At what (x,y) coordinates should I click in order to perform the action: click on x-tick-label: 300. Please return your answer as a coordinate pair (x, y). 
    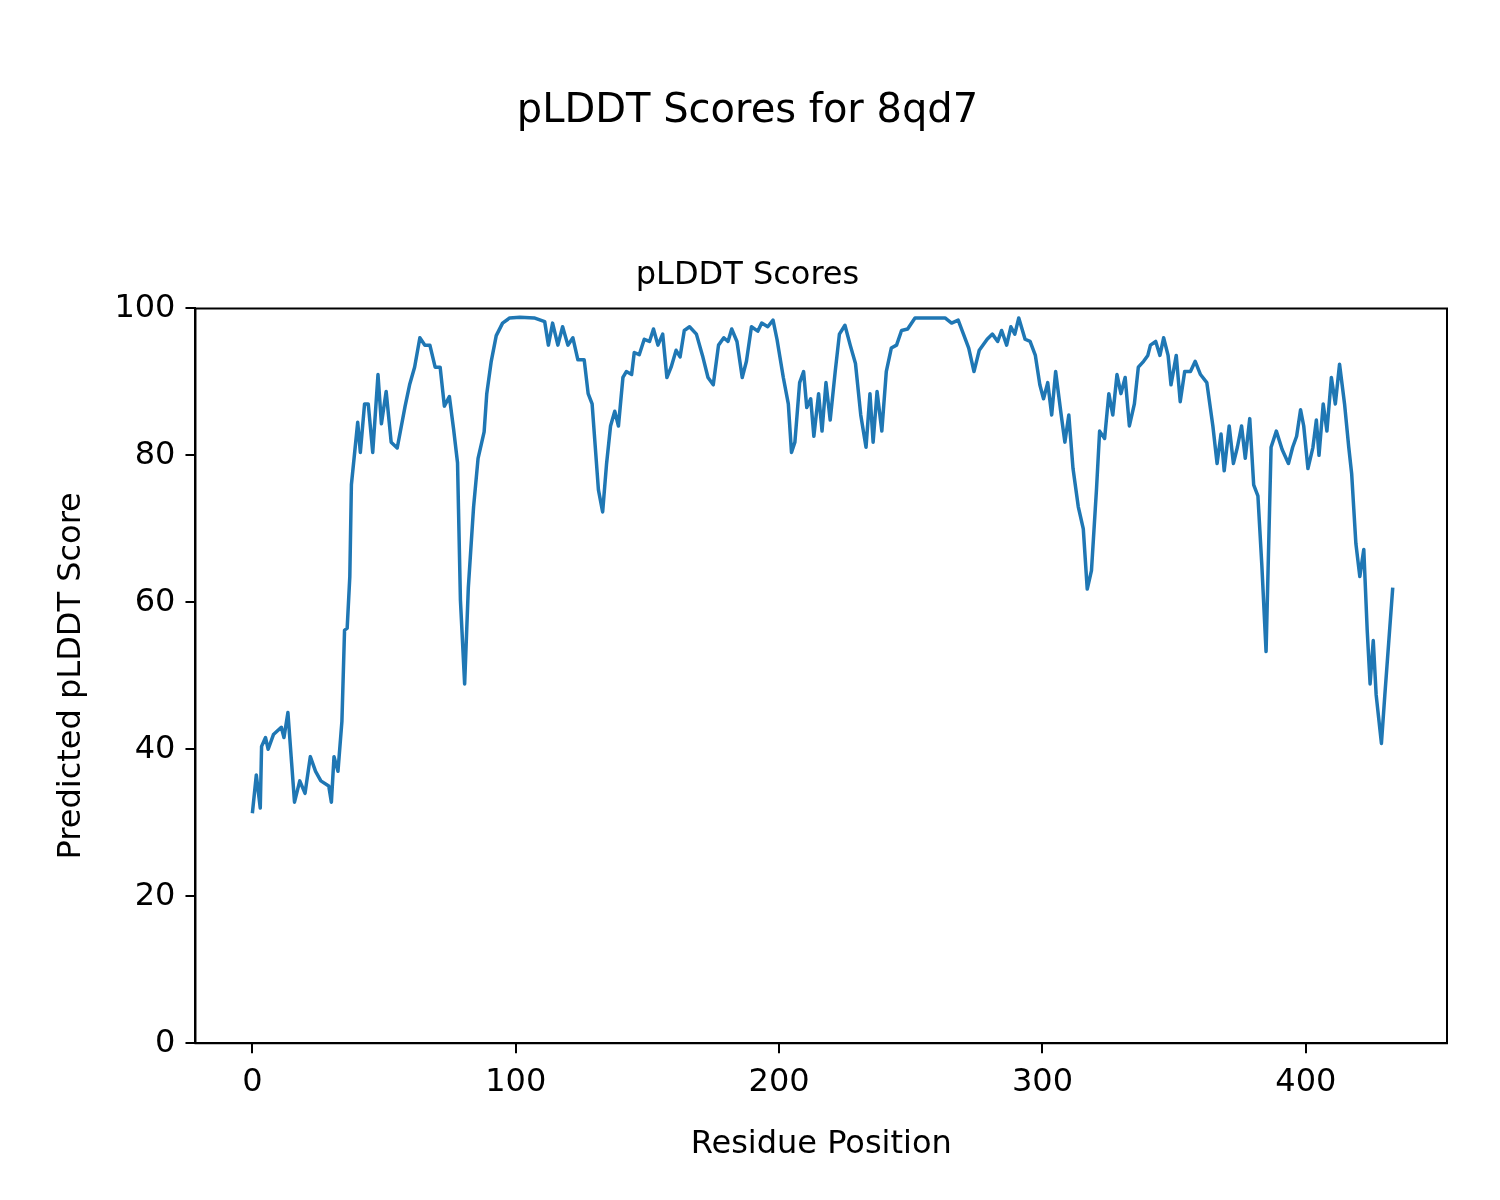
    Looking at the image, I should click on (1042, 1079).